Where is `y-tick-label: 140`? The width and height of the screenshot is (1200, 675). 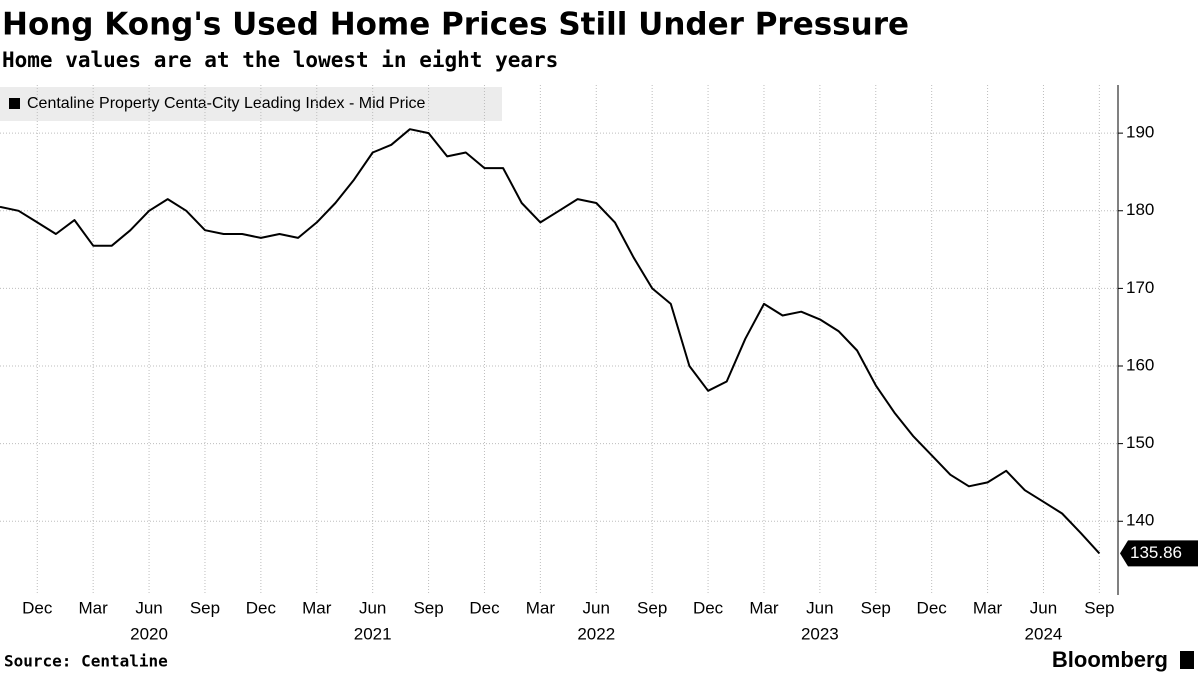 y-tick-label: 140 is located at coordinates (1140, 520).